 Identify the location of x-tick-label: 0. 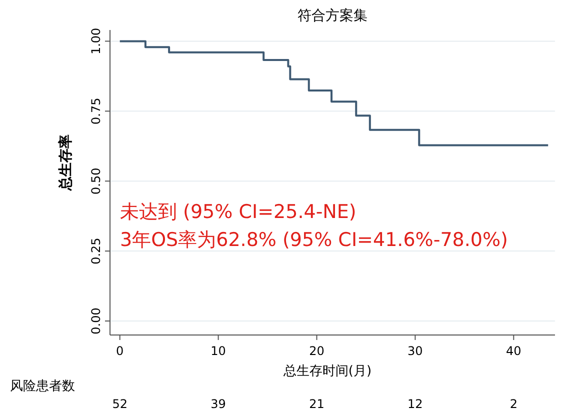
(120, 351).